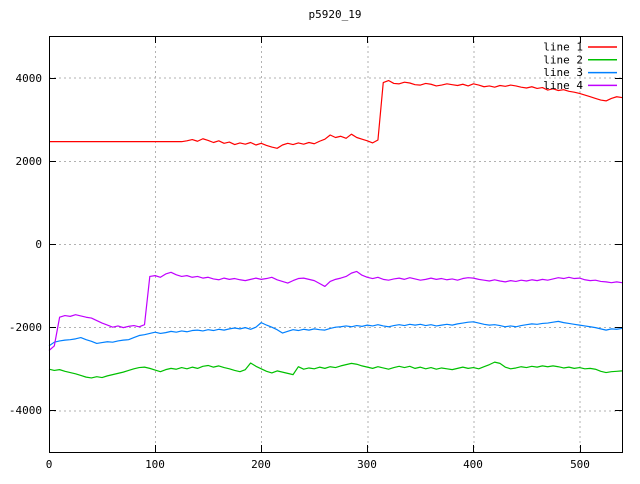  I want to click on legend-label: line 4, so click(563, 85).